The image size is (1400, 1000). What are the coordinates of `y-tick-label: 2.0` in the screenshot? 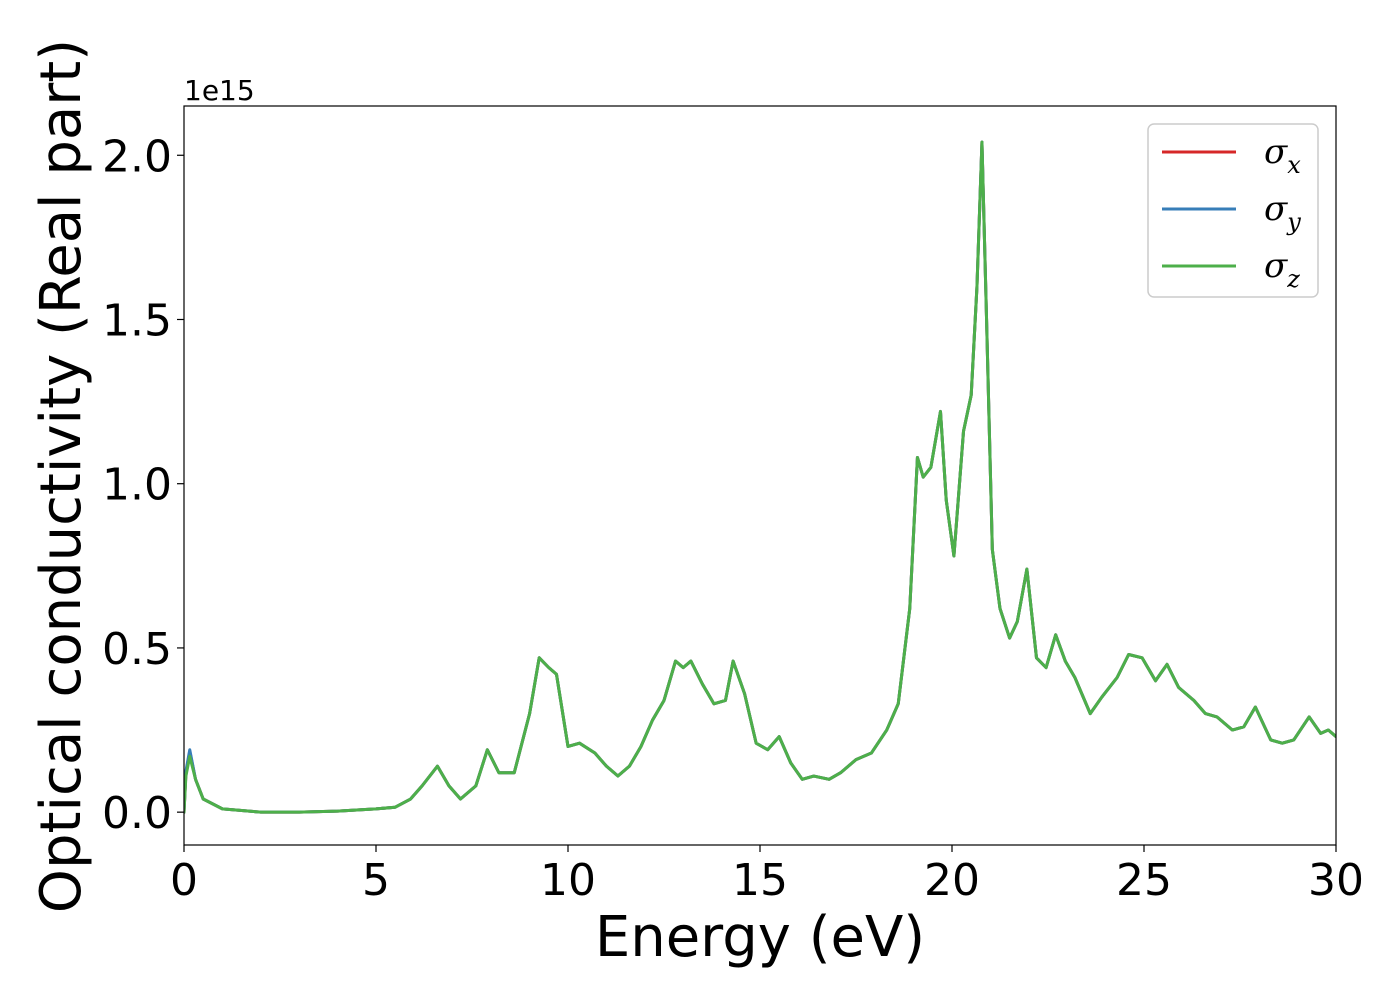 It's located at (137, 156).